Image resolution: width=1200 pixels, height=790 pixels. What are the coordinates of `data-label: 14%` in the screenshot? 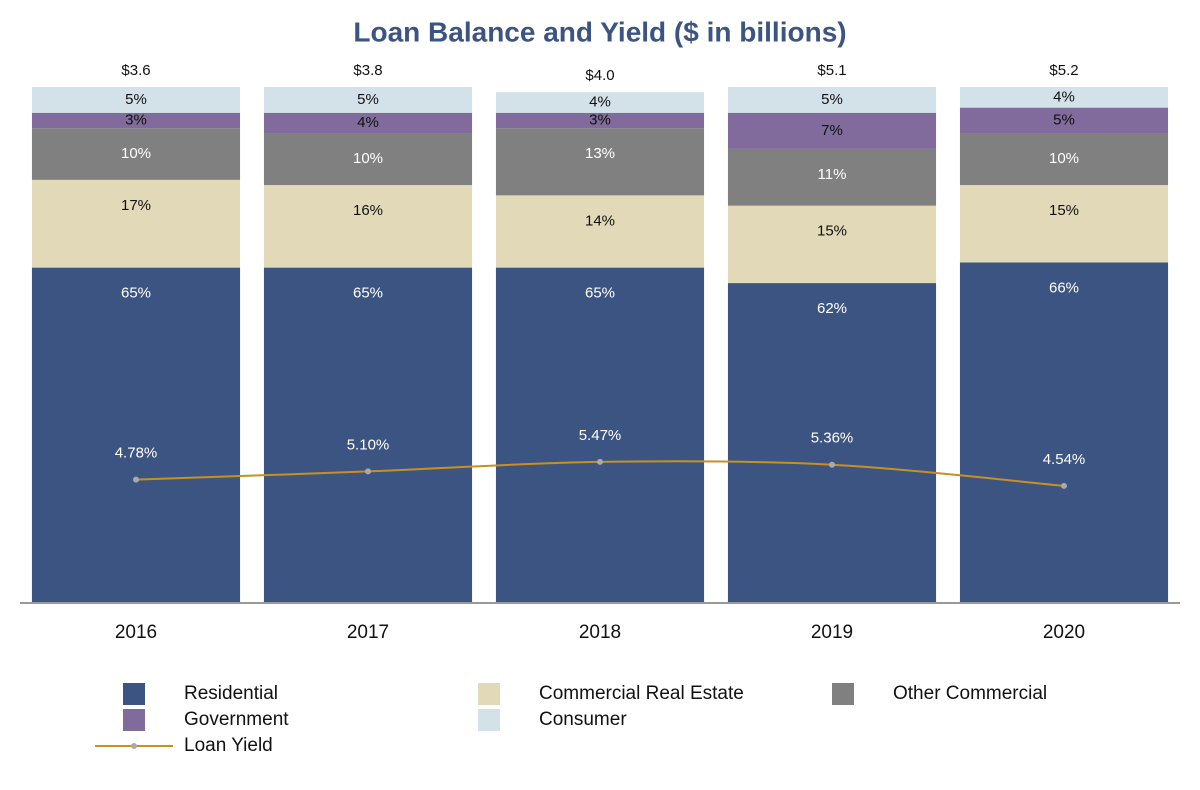 It's located at (600, 220).